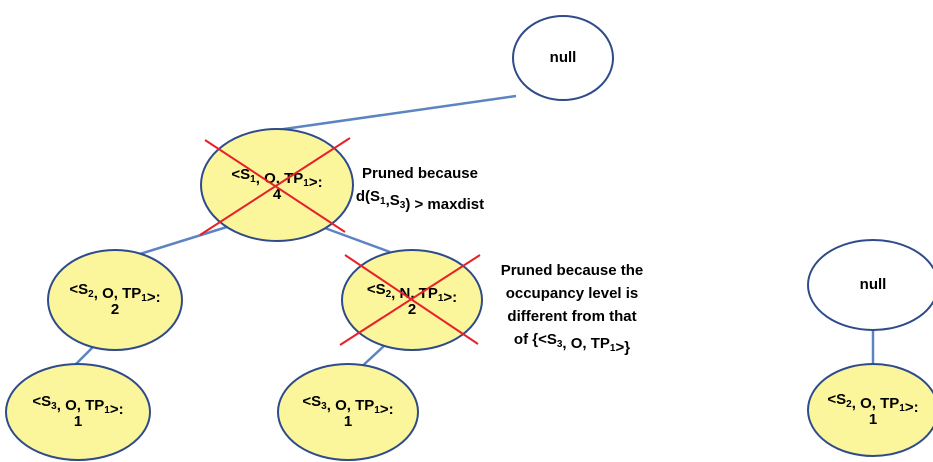 Image resolution: width=933 pixels, height=462 pixels. I want to click on node: <S2, O, TP1>:2, so click(115, 300).